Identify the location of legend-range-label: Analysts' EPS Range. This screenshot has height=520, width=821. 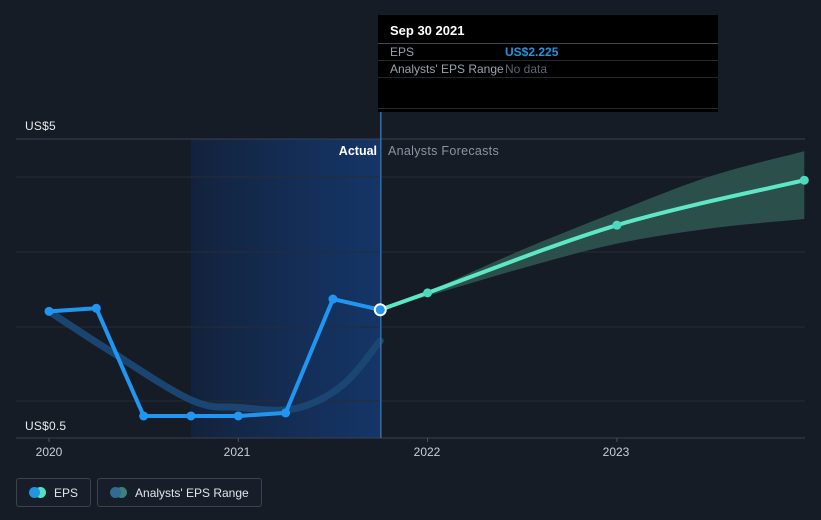
(192, 492).